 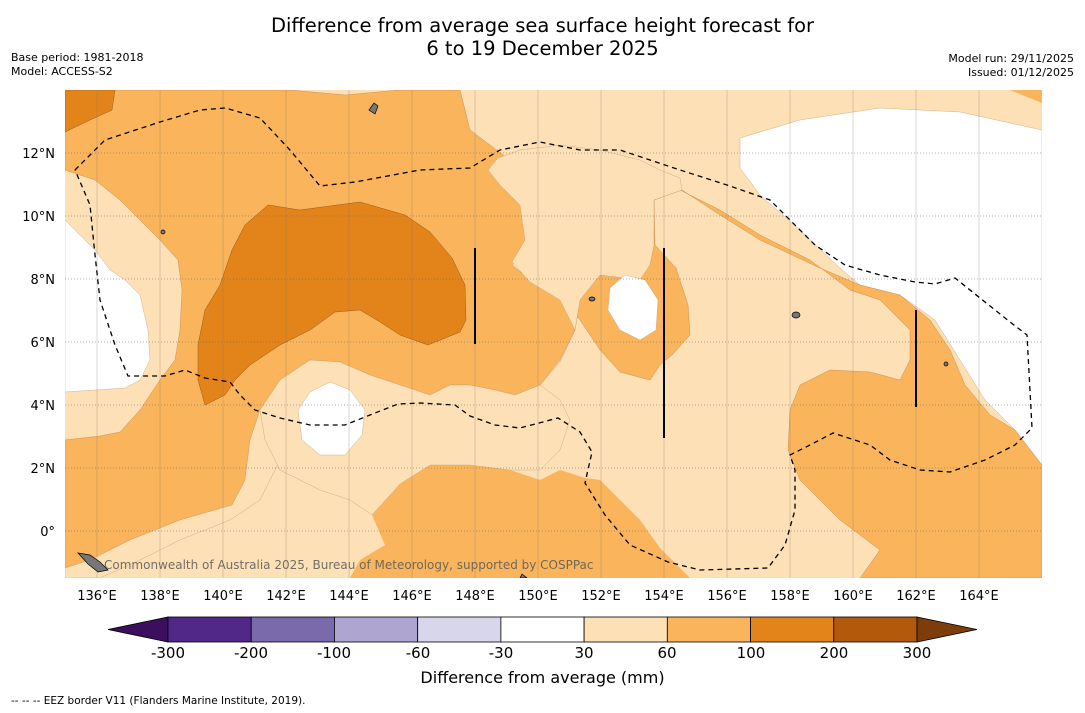 What do you see at coordinates (251, 653) in the screenshot?
I see `colorbar-tick-label: -200` at bounding box center [251, 653].